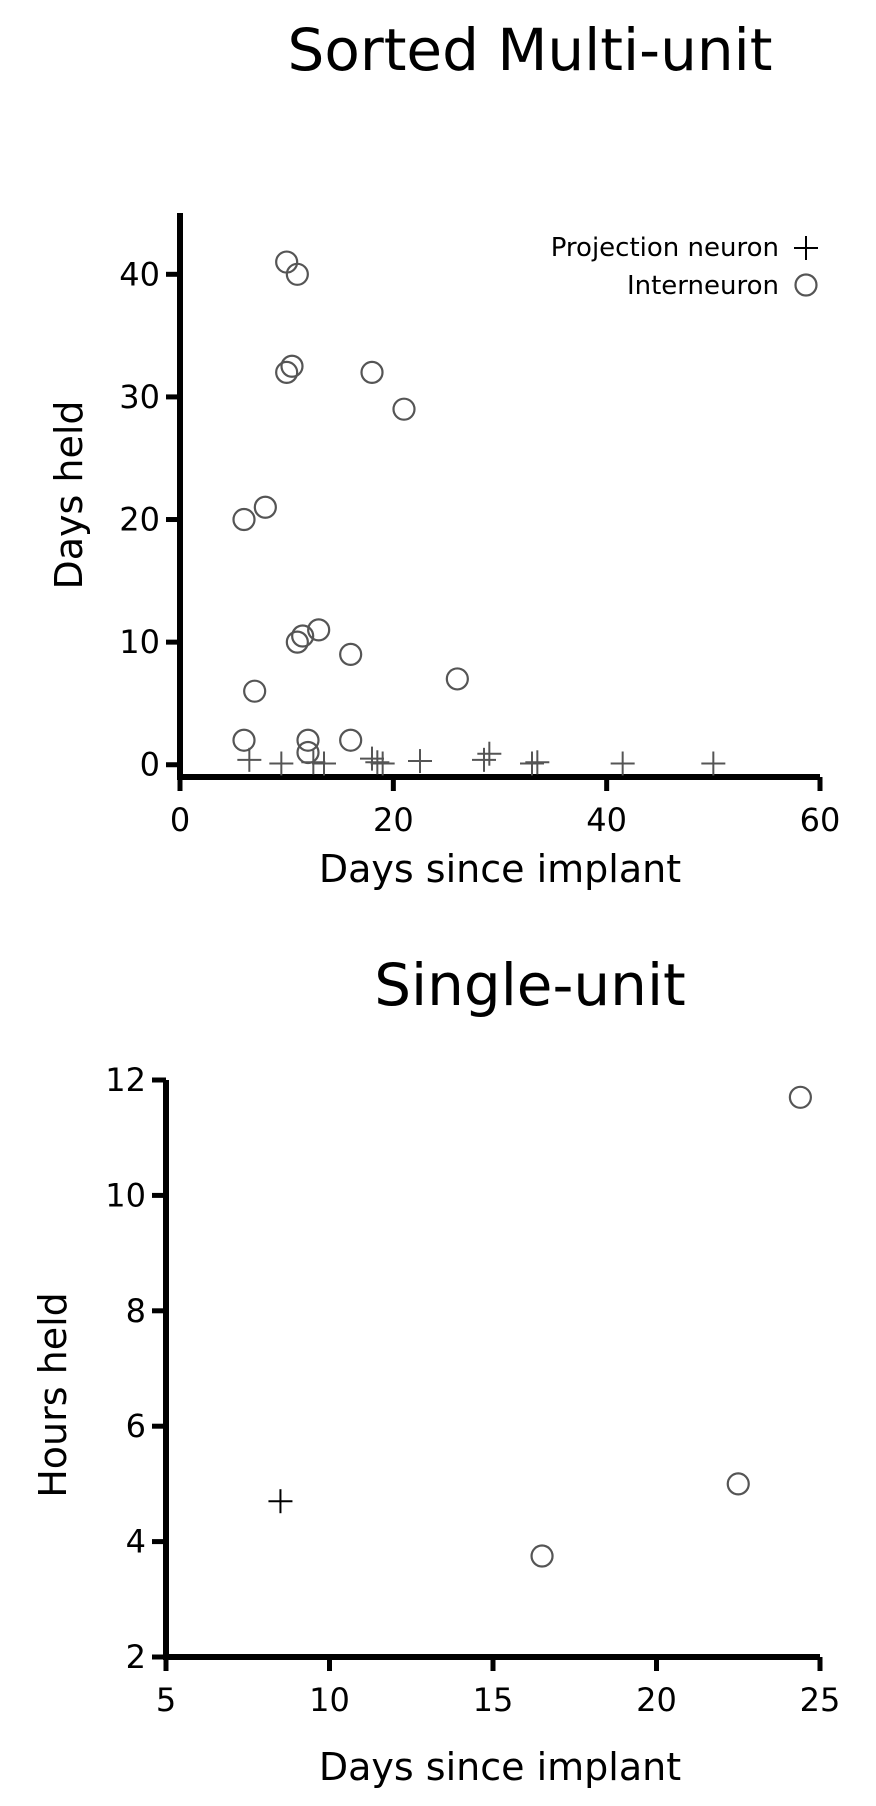 Image resolution: width=876 pixels, height=1806 pixels. I want to click on legend-marker-projection, so click(806, 248).